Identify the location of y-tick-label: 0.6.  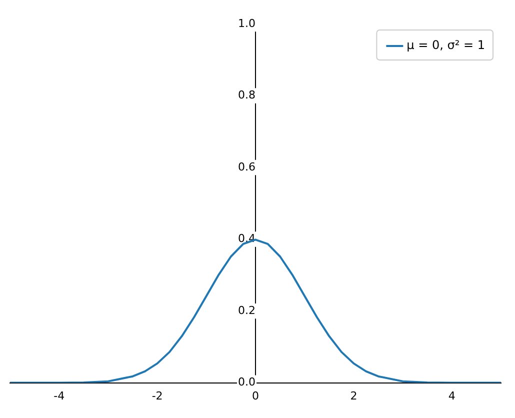
(247, 167).